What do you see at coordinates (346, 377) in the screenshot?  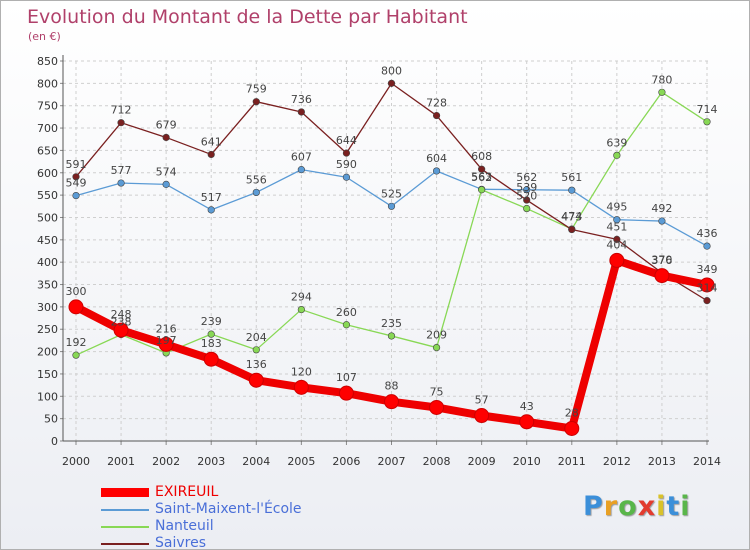 I see `data-label: 107` at bounding box center [346, 377].